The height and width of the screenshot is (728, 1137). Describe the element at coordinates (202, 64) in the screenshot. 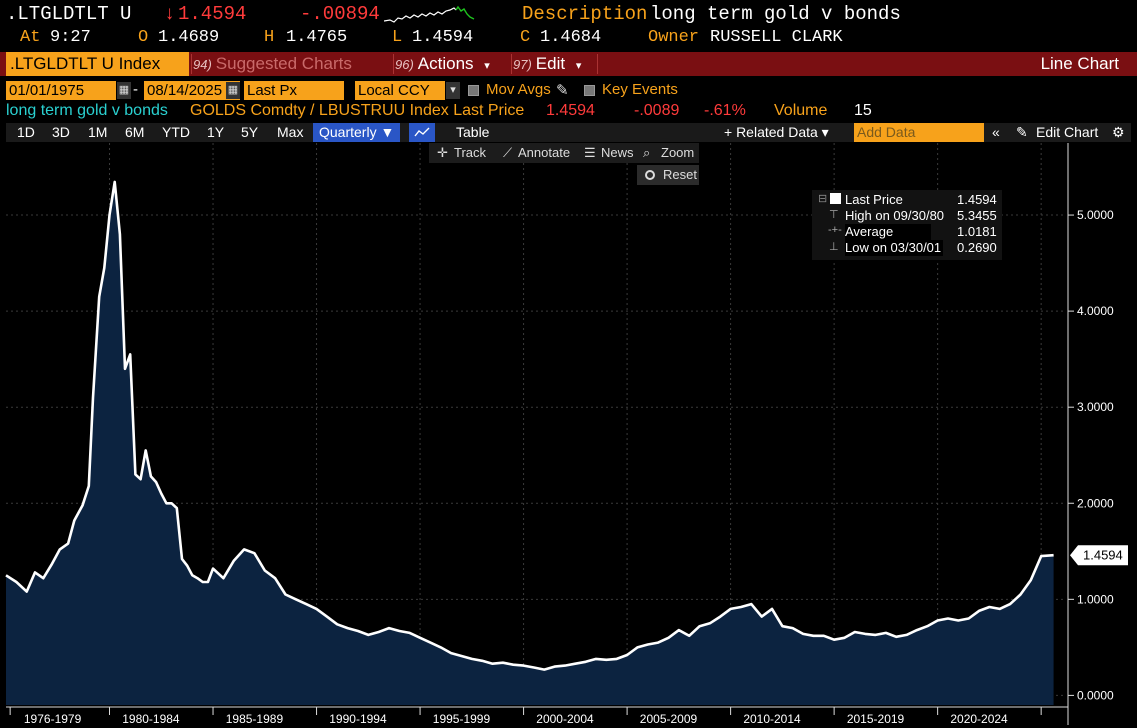

I see `suggested-num: 94)` at that location.